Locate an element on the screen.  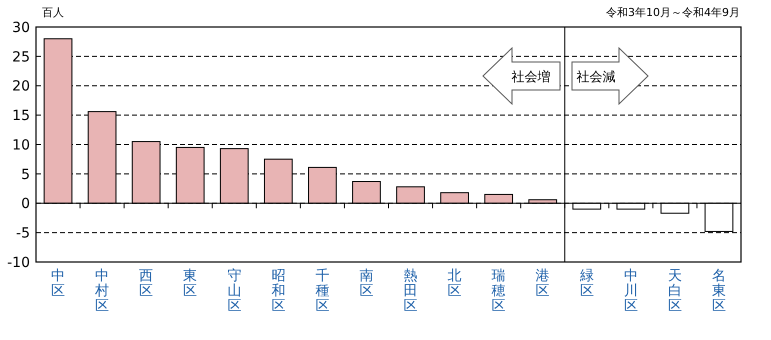
annotation: 社会減 is located at coordinates (596, 77).